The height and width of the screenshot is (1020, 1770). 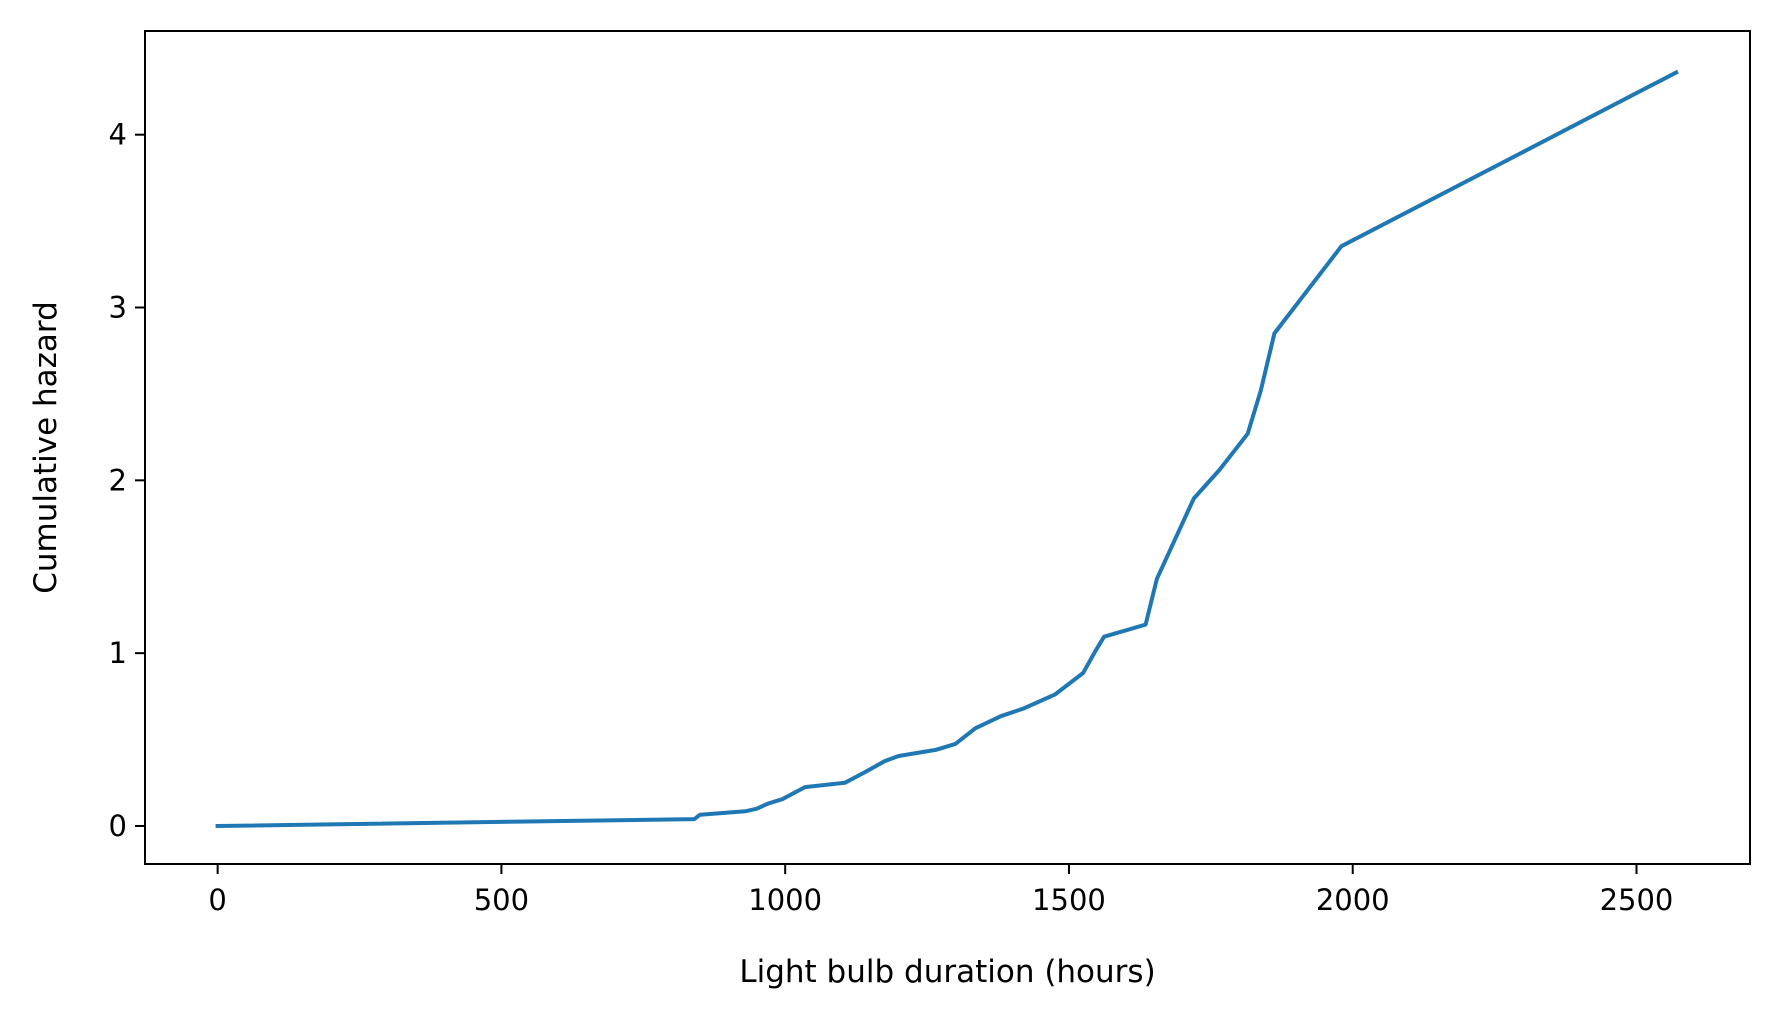 I want to click on y-axis: 0 1 2 3 4, so click(x=127, y=480).